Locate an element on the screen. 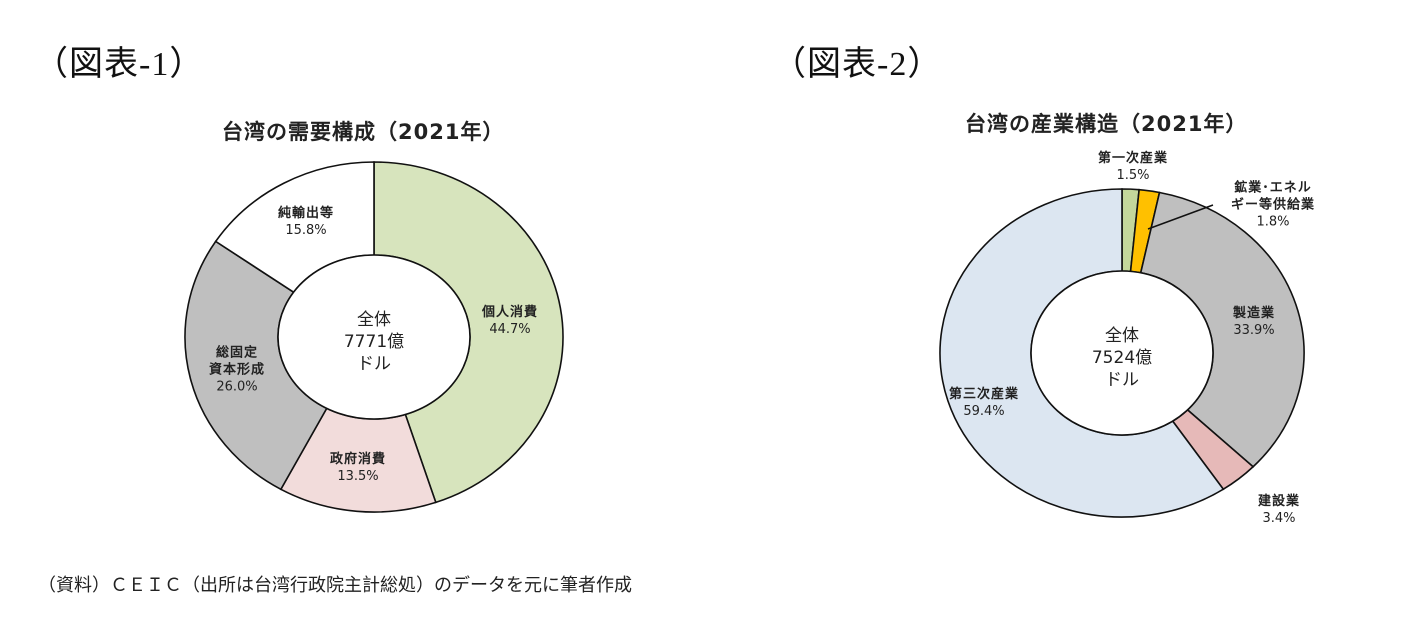 The image size is (1407, 627). figure-2-label: （図表-2） is located at coordinates (857, 64).